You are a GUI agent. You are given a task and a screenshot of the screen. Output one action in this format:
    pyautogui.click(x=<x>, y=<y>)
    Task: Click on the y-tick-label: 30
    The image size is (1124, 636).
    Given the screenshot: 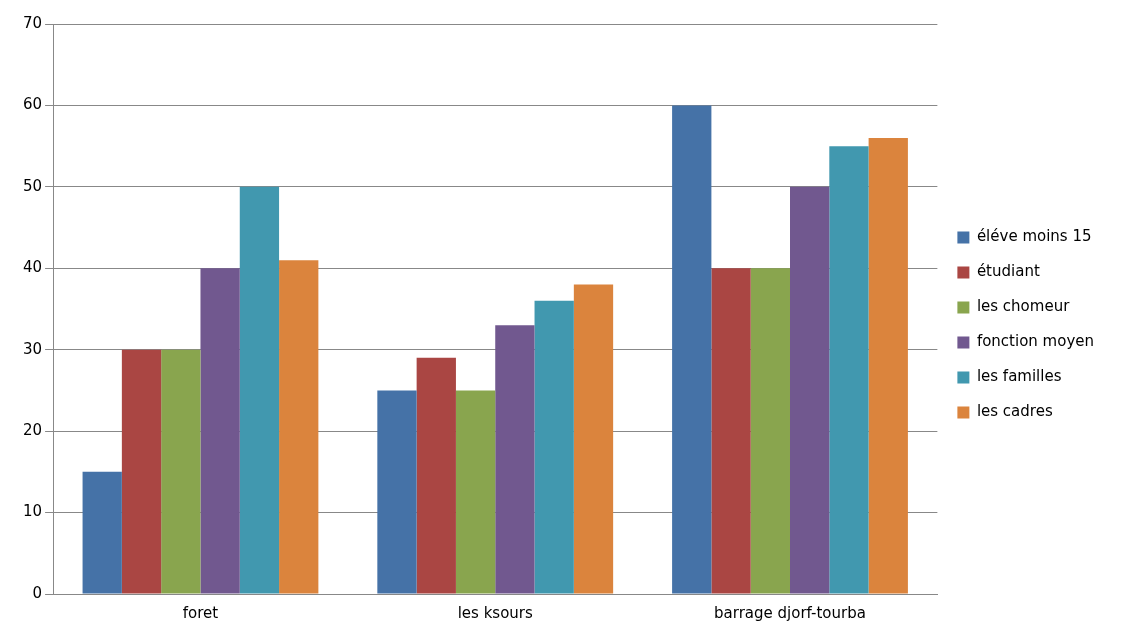 What is the action you would take?
    pyautogui.click(x=32, y=348)
    